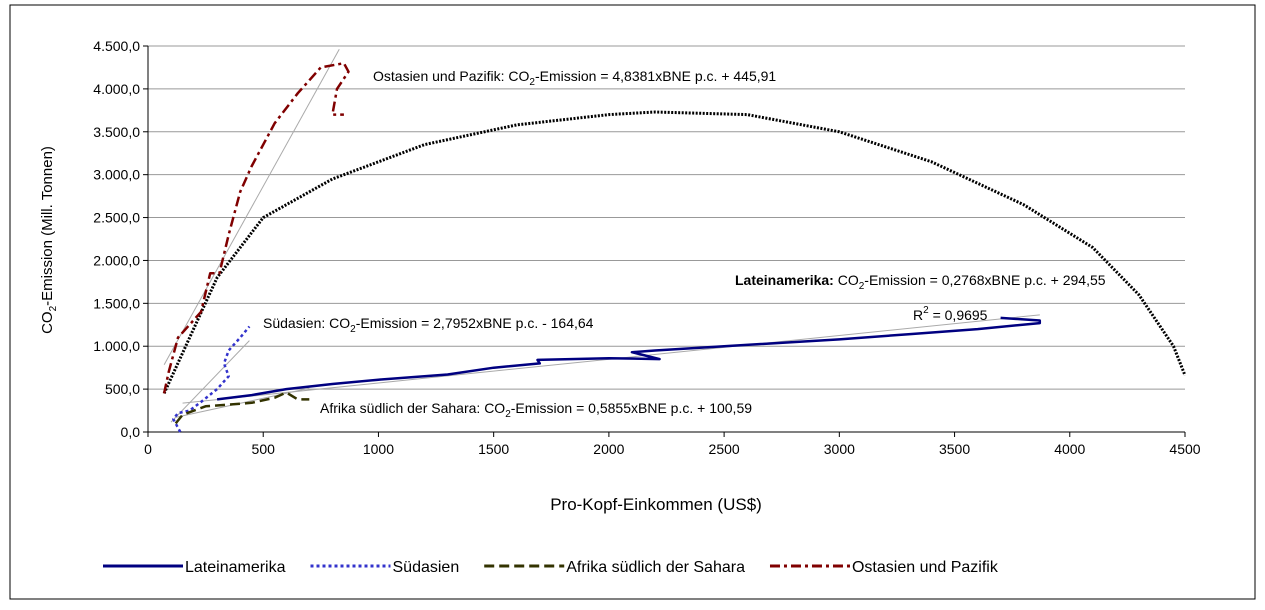  I want to click on x-tick-label: 500, so click(264, 449).